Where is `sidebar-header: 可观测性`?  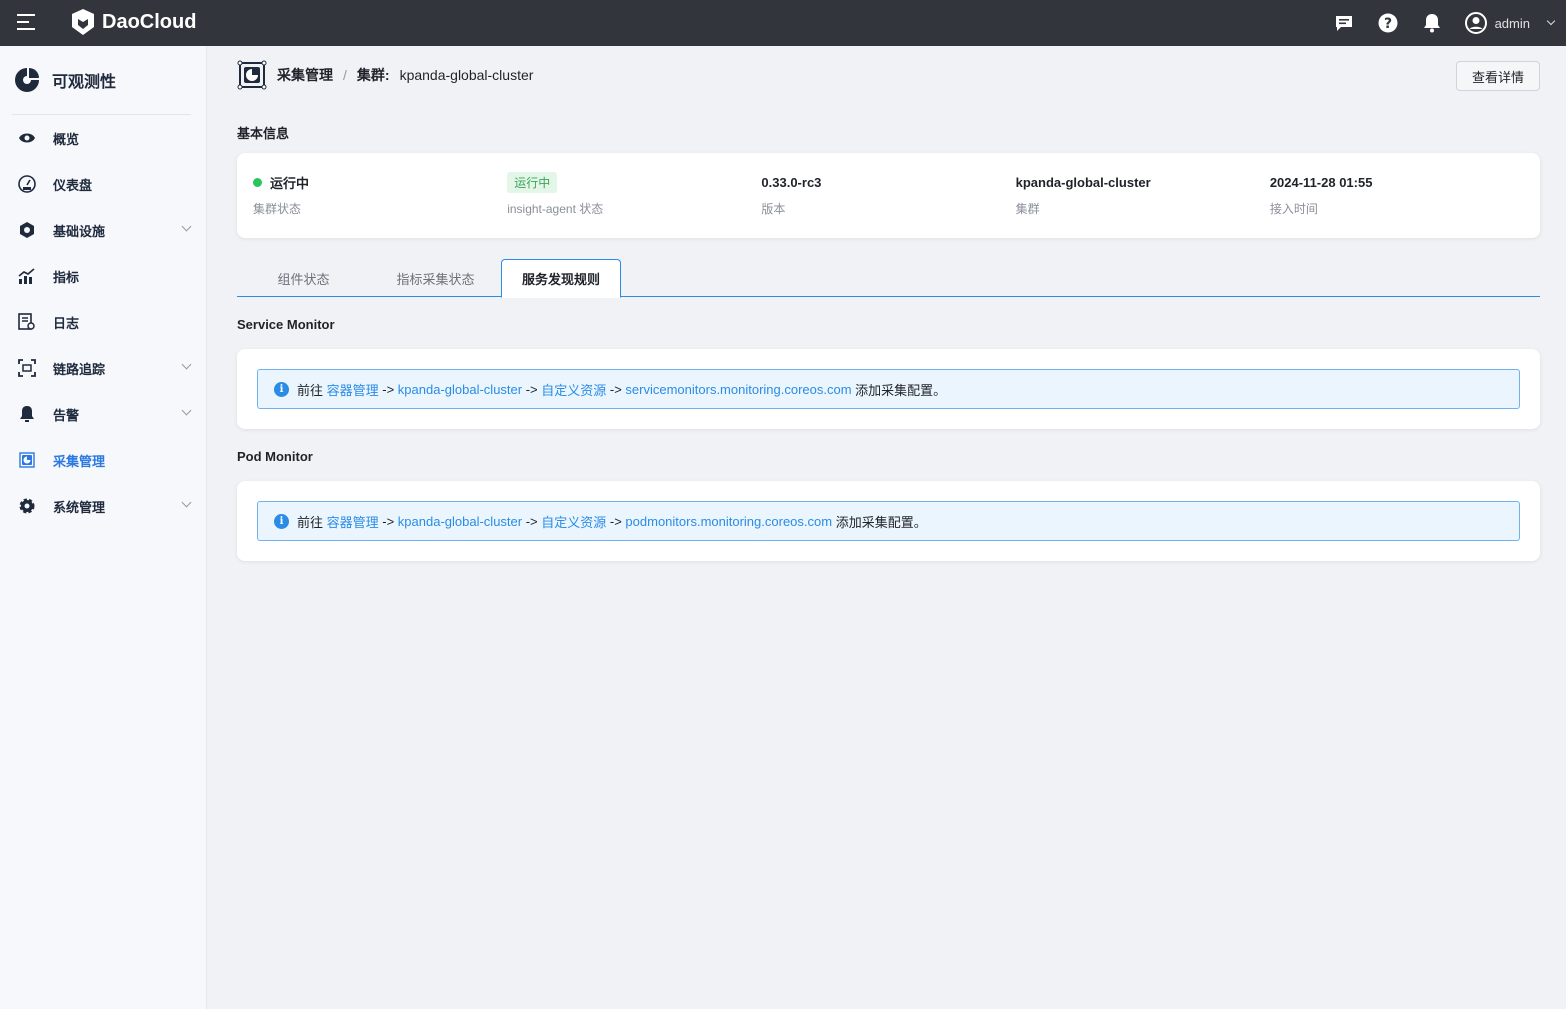
sidebar-header: 可观测性 is located at coordinates (97, 80).